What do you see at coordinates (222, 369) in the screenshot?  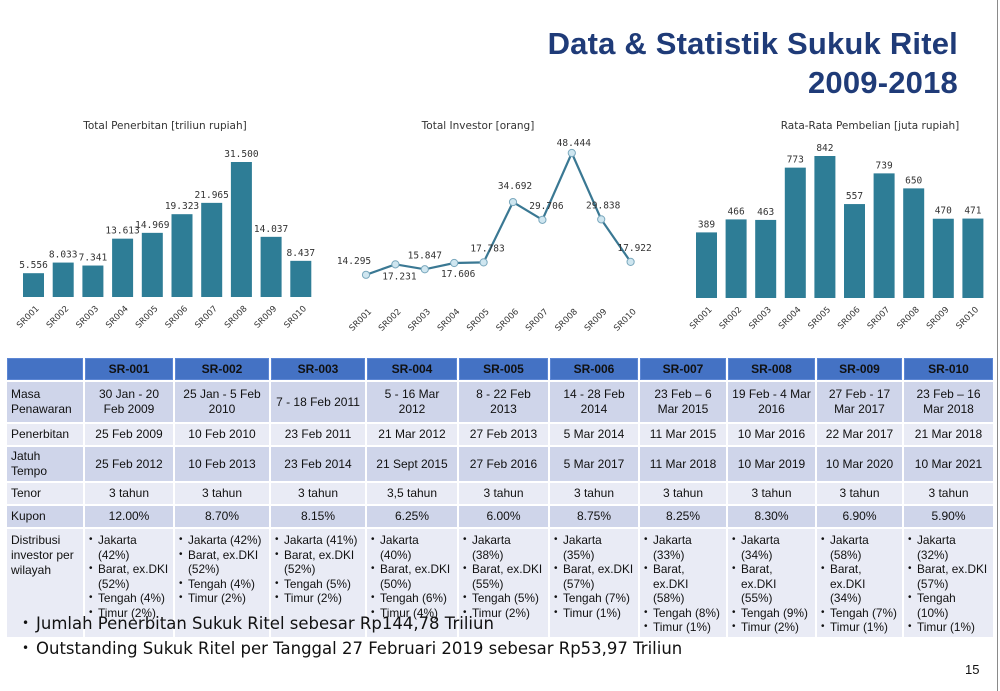 I see `column-header-sr002: SR-002` at bounding box center [222, 369].